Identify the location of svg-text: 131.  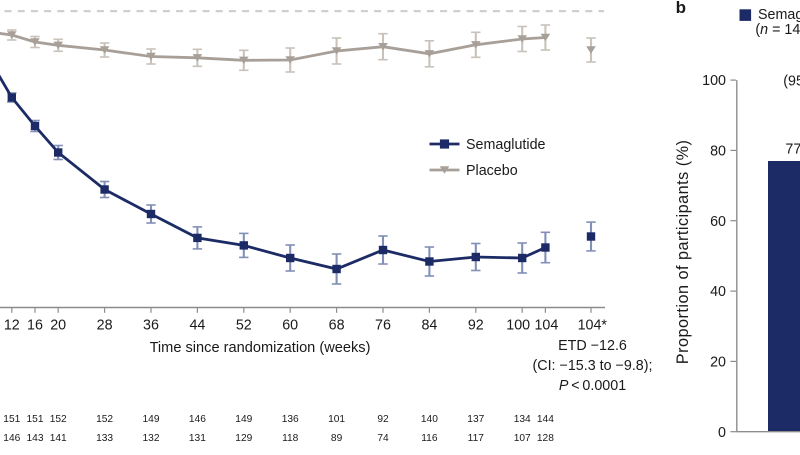
(197, 438).